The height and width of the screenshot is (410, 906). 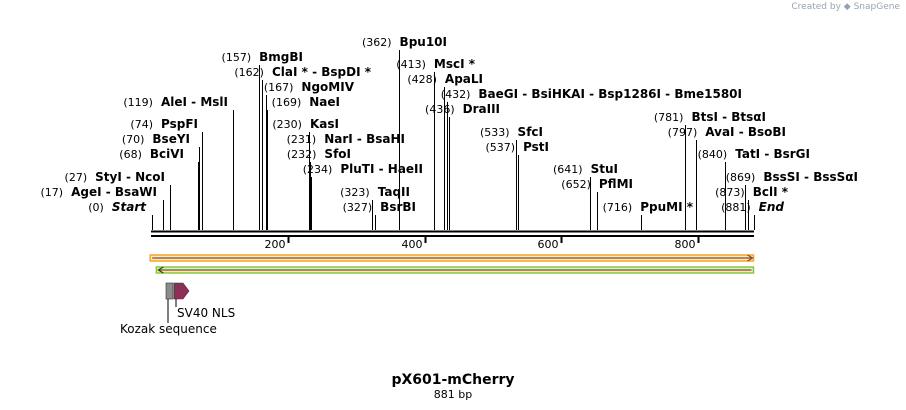 What do you see at coordinates (130, 177) in the screenshot?
I see `cut-site-name: StyI - NcoI` at bounding box center [130, 177].